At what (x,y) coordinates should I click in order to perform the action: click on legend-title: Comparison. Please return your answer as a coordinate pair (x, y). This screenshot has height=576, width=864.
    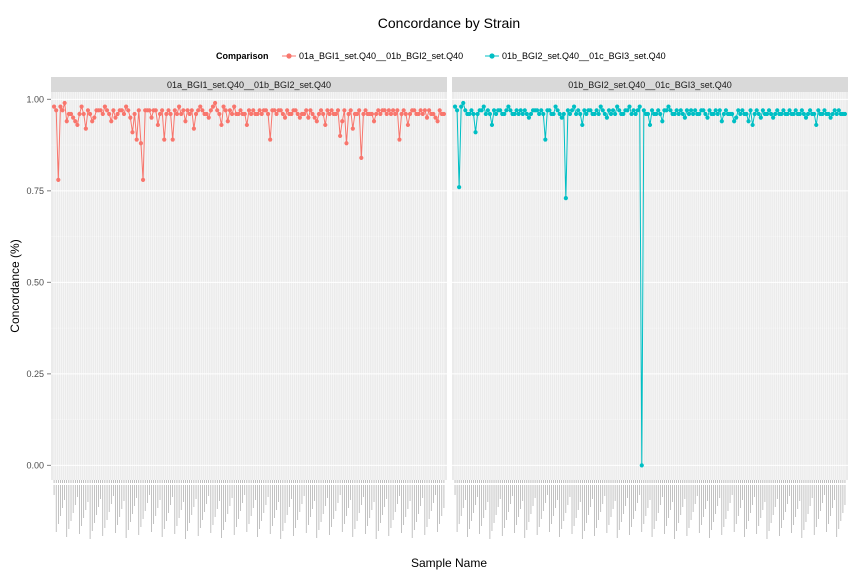
    Looking at the image, I should click on (242, 56).